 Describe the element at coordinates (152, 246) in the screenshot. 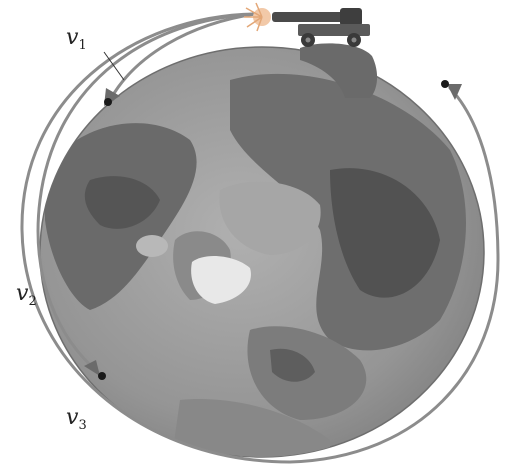

I see `hudson-bay` at that location.